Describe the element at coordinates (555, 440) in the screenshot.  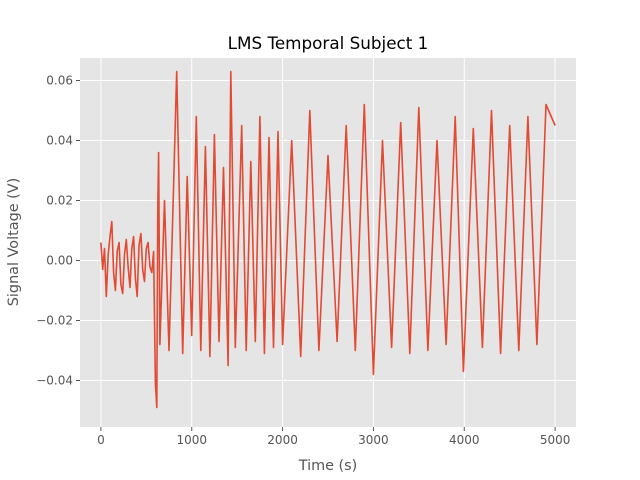
I see `x-tick-label: 5000` at that location.